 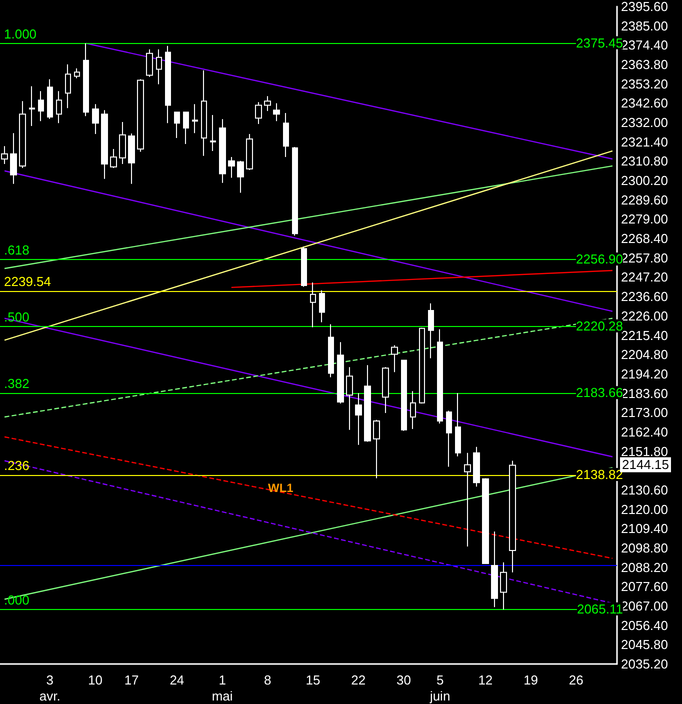 What do you see at coordinates (131, 680) in the screenshot?
I see `x-tick-label: 17` at bounding box center [131, 680].